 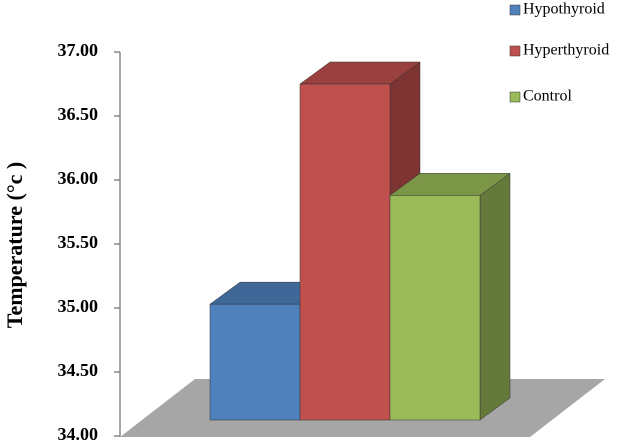 What do you see at coordinates (78, 370) in the screenshot?
I see `y-tick-label: 34.50` at bounding box center [78, 370].